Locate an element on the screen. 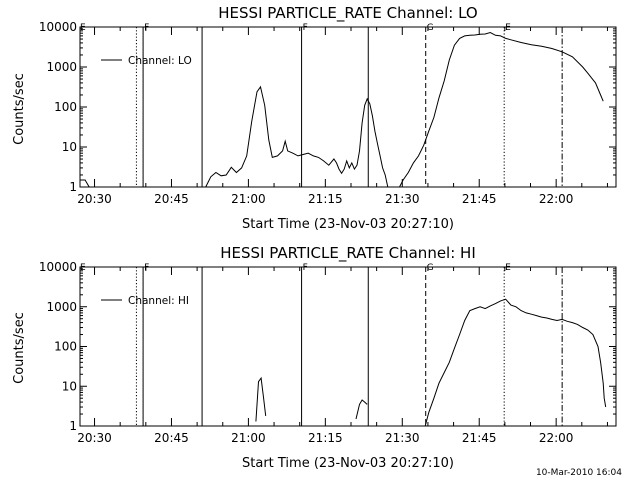 This screenshot has height=480, width=640. panel-hi-title: HESSI PARTICLE_RATE Channel: HI is located at coordinates (348, 253).